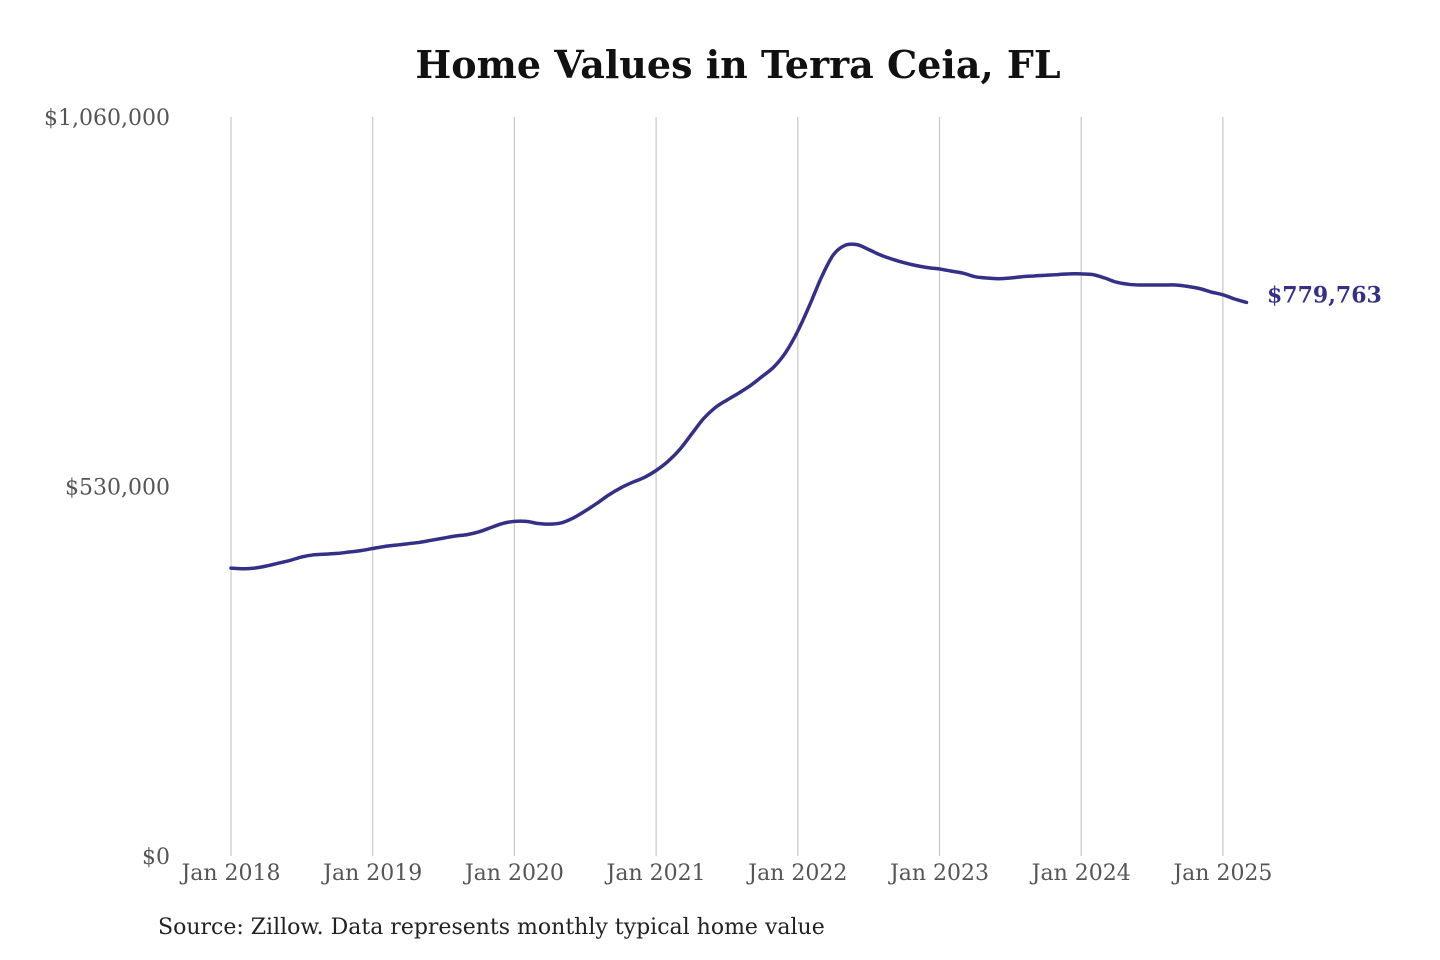  I want to click on chart-title: Home Values in Terra Ceia, FL, so click(738, 64).